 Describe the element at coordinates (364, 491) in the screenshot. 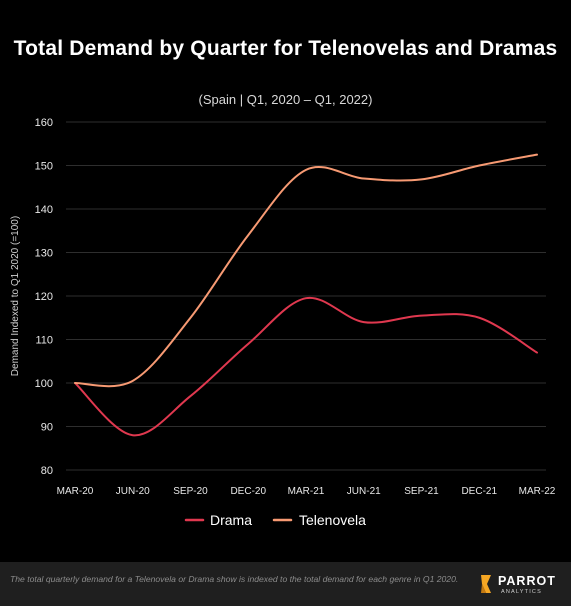

I see `x-tick-label: JUN-21` at that location.